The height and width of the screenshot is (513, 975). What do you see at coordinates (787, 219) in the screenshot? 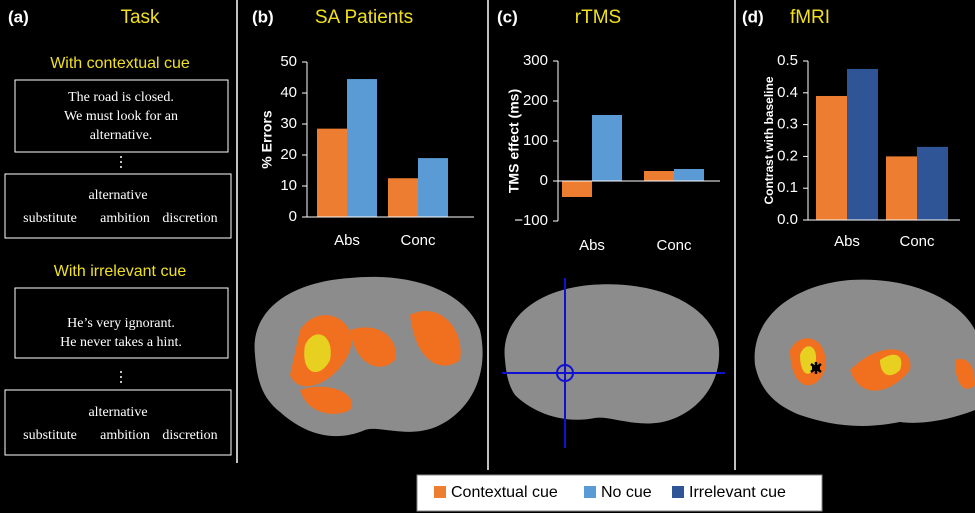
I see `y-tick-label: 0.0` at bounding box center [787, 219].